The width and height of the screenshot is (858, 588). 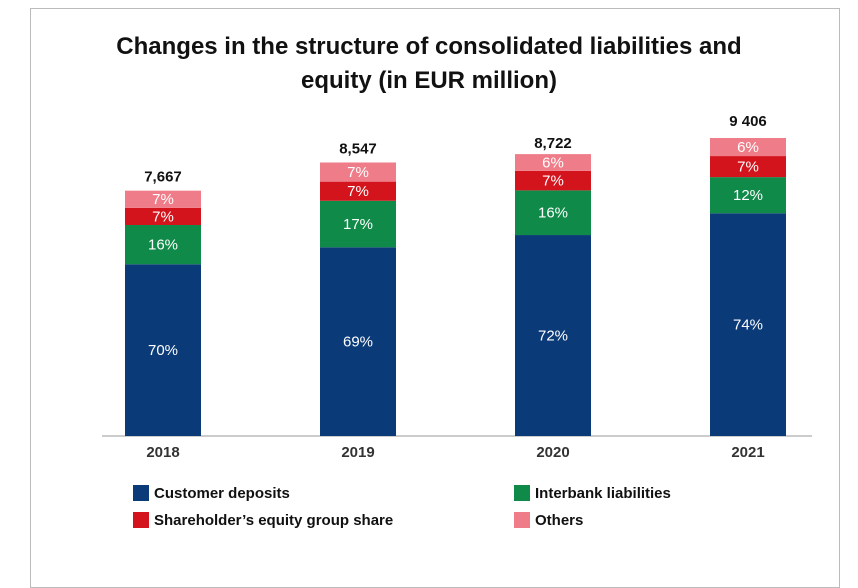 I want to click on x-tick-label: 2021, so click(x=747, y=452).